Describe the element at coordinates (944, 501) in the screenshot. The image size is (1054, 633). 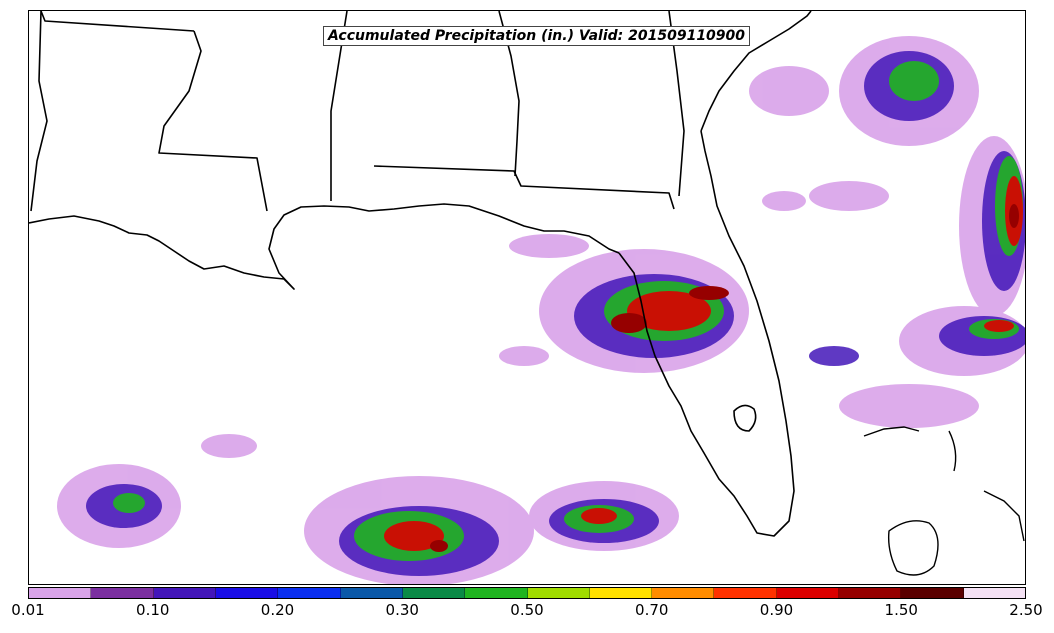
I see `islands-outline` at that location.